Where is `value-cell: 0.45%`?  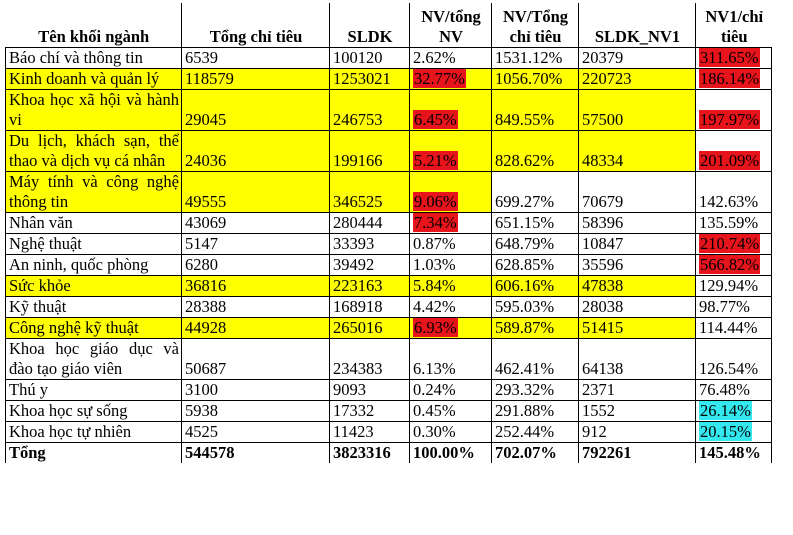
value-cell: 0.45% is located at coordinates (450, 410).